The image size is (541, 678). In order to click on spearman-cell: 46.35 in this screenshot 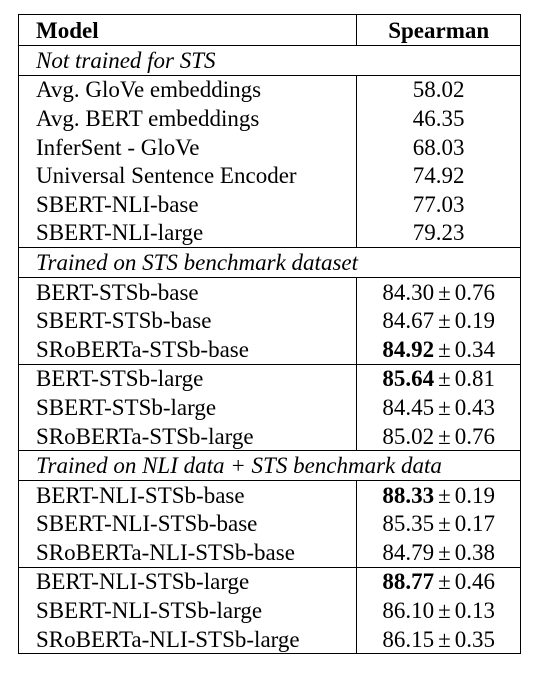, I will do `click(438, 118)`.